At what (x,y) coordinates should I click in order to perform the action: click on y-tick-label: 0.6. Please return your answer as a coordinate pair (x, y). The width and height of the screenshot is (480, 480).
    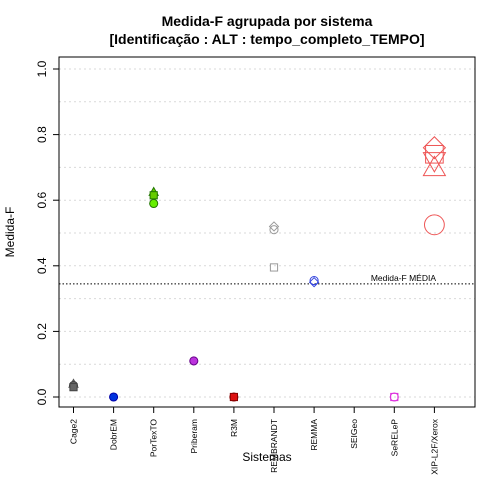
    Looking at the image, I should click on (42, 200).